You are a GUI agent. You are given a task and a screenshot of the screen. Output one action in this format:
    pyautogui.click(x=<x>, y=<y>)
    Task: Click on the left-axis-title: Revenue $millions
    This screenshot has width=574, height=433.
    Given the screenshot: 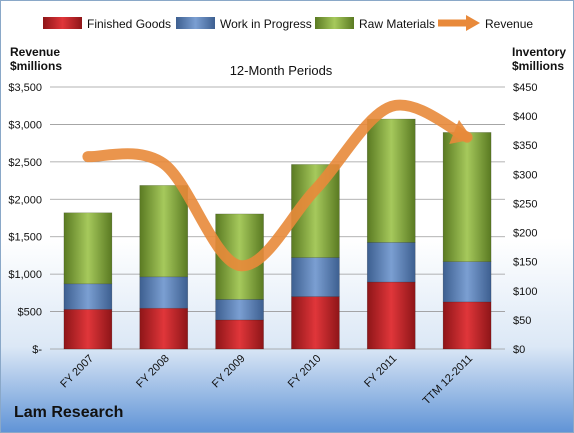 What is the action you would take?
    pyautogui.click(x=36, y=59)
    